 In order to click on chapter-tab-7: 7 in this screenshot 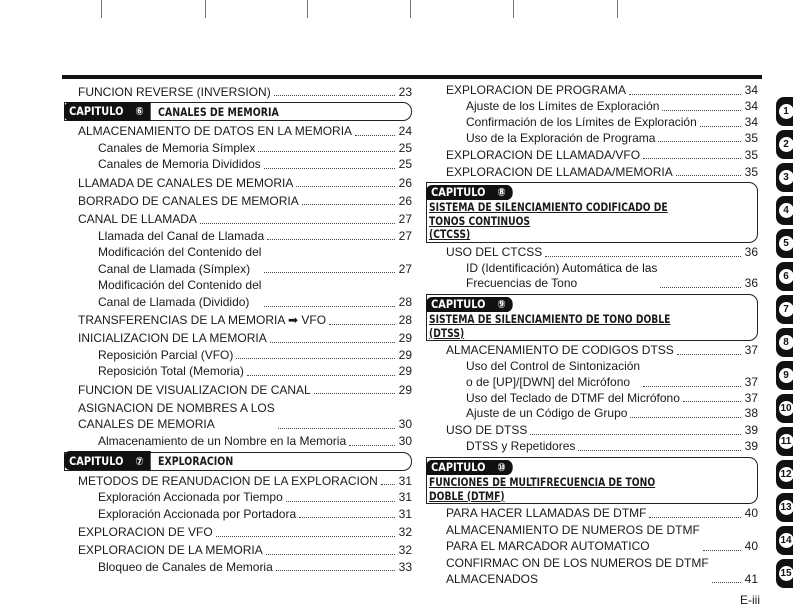, I will do `click(784, 309)`.